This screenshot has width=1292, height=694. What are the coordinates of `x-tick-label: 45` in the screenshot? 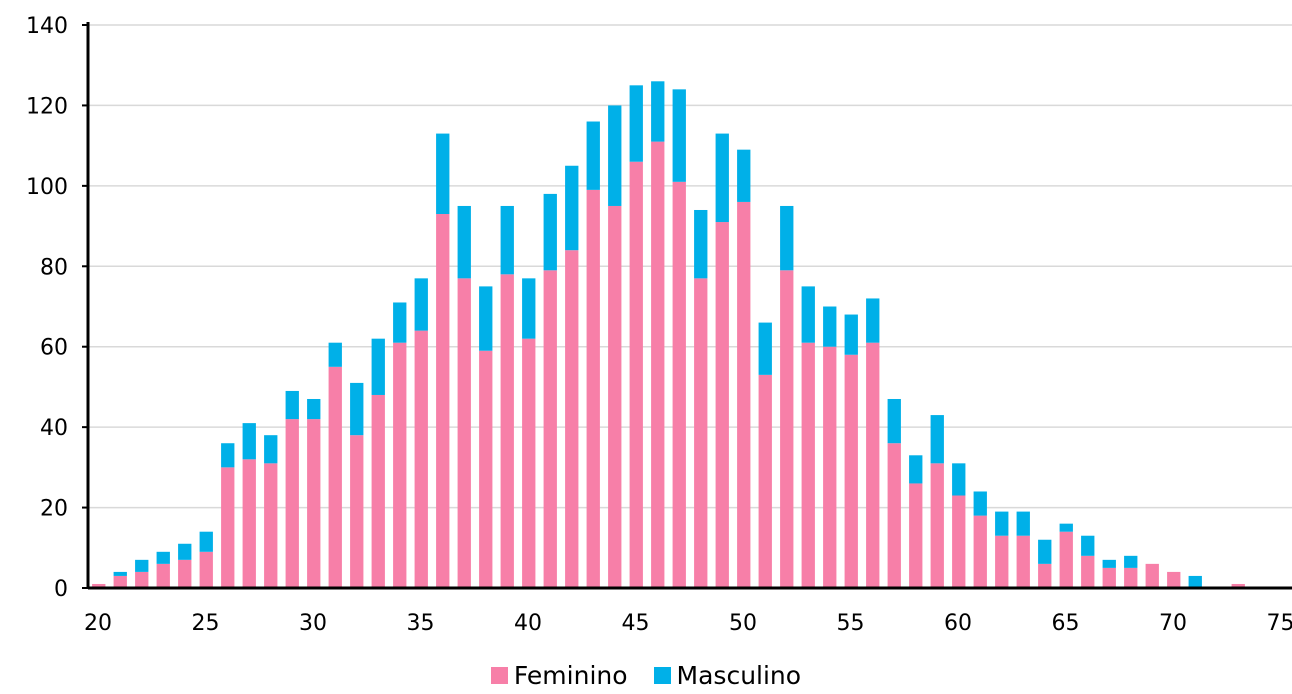 It's located at (636, 623).